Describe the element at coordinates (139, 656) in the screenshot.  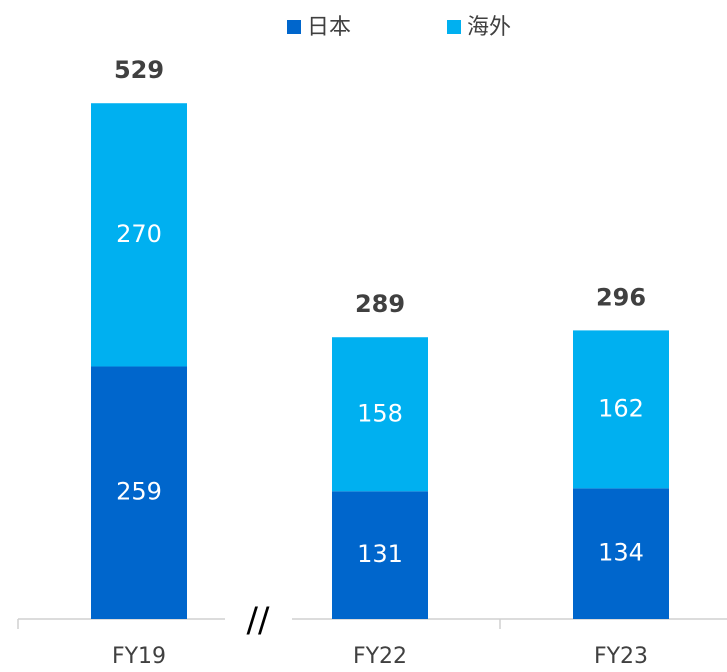
I see `x-tick-label: FY19` at that location.